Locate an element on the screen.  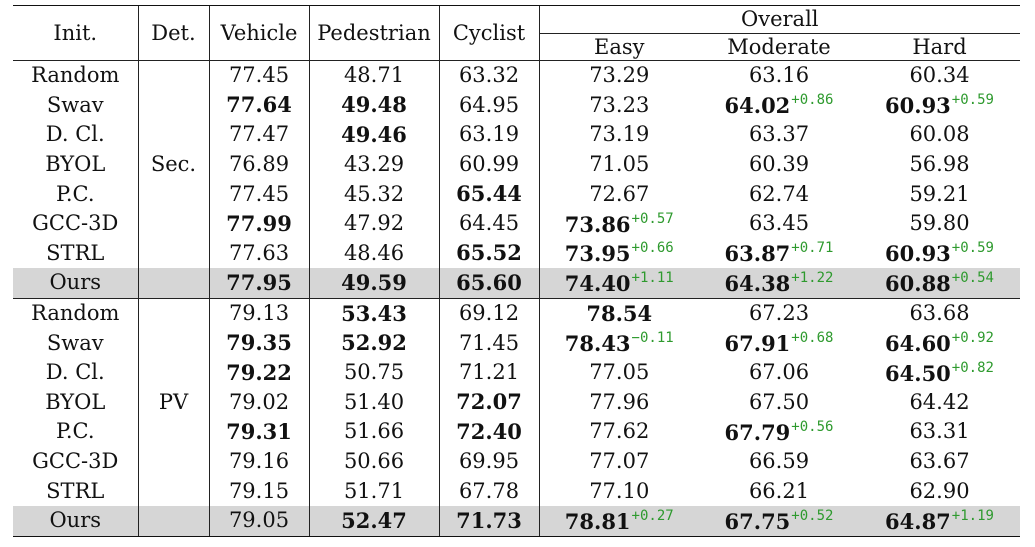
table-row: D. Cl. 77.47 49.46 63.19 73.19 63.37 60.08 is located at coordinates (516, 135).